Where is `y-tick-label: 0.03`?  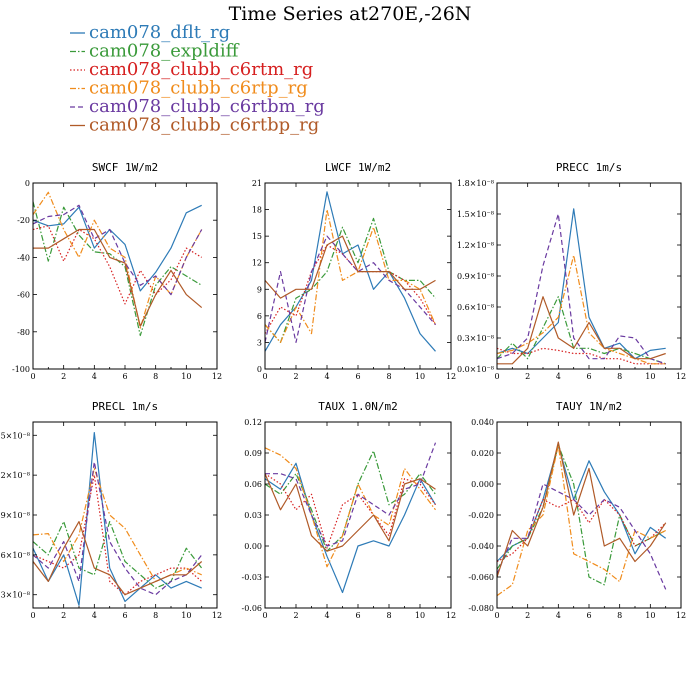 y-tick-label: 0.03 is located at coordinates (253, 515).